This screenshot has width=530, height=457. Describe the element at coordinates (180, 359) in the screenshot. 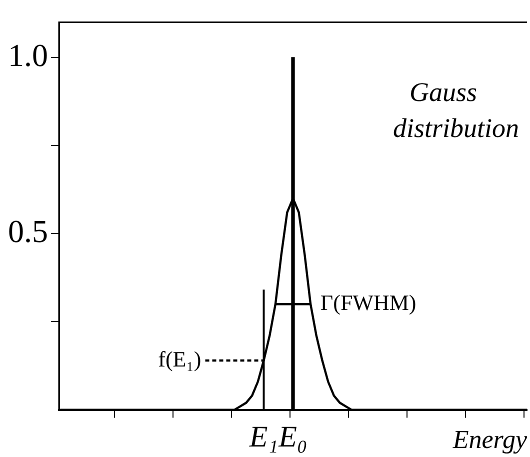

I see `annotation: f(E₁)` at that location.